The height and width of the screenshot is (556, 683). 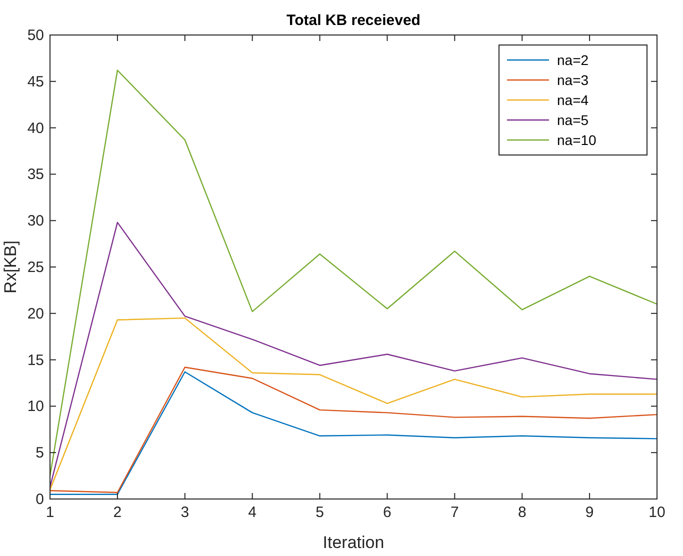 I want to click on x-tick-label: 6, so click(x=387, y=512).